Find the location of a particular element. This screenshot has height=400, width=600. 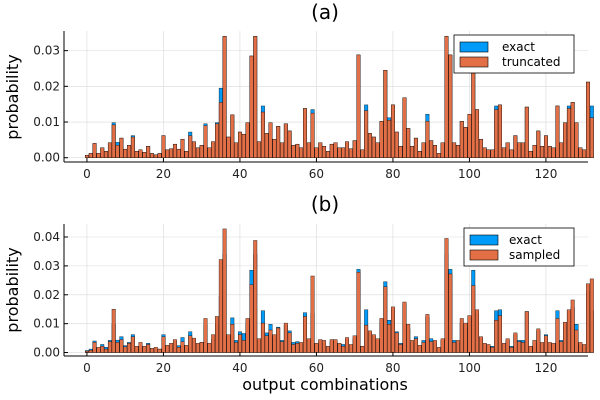

panel-a-xtick-label: 100 is located at coordinates (469, 174).